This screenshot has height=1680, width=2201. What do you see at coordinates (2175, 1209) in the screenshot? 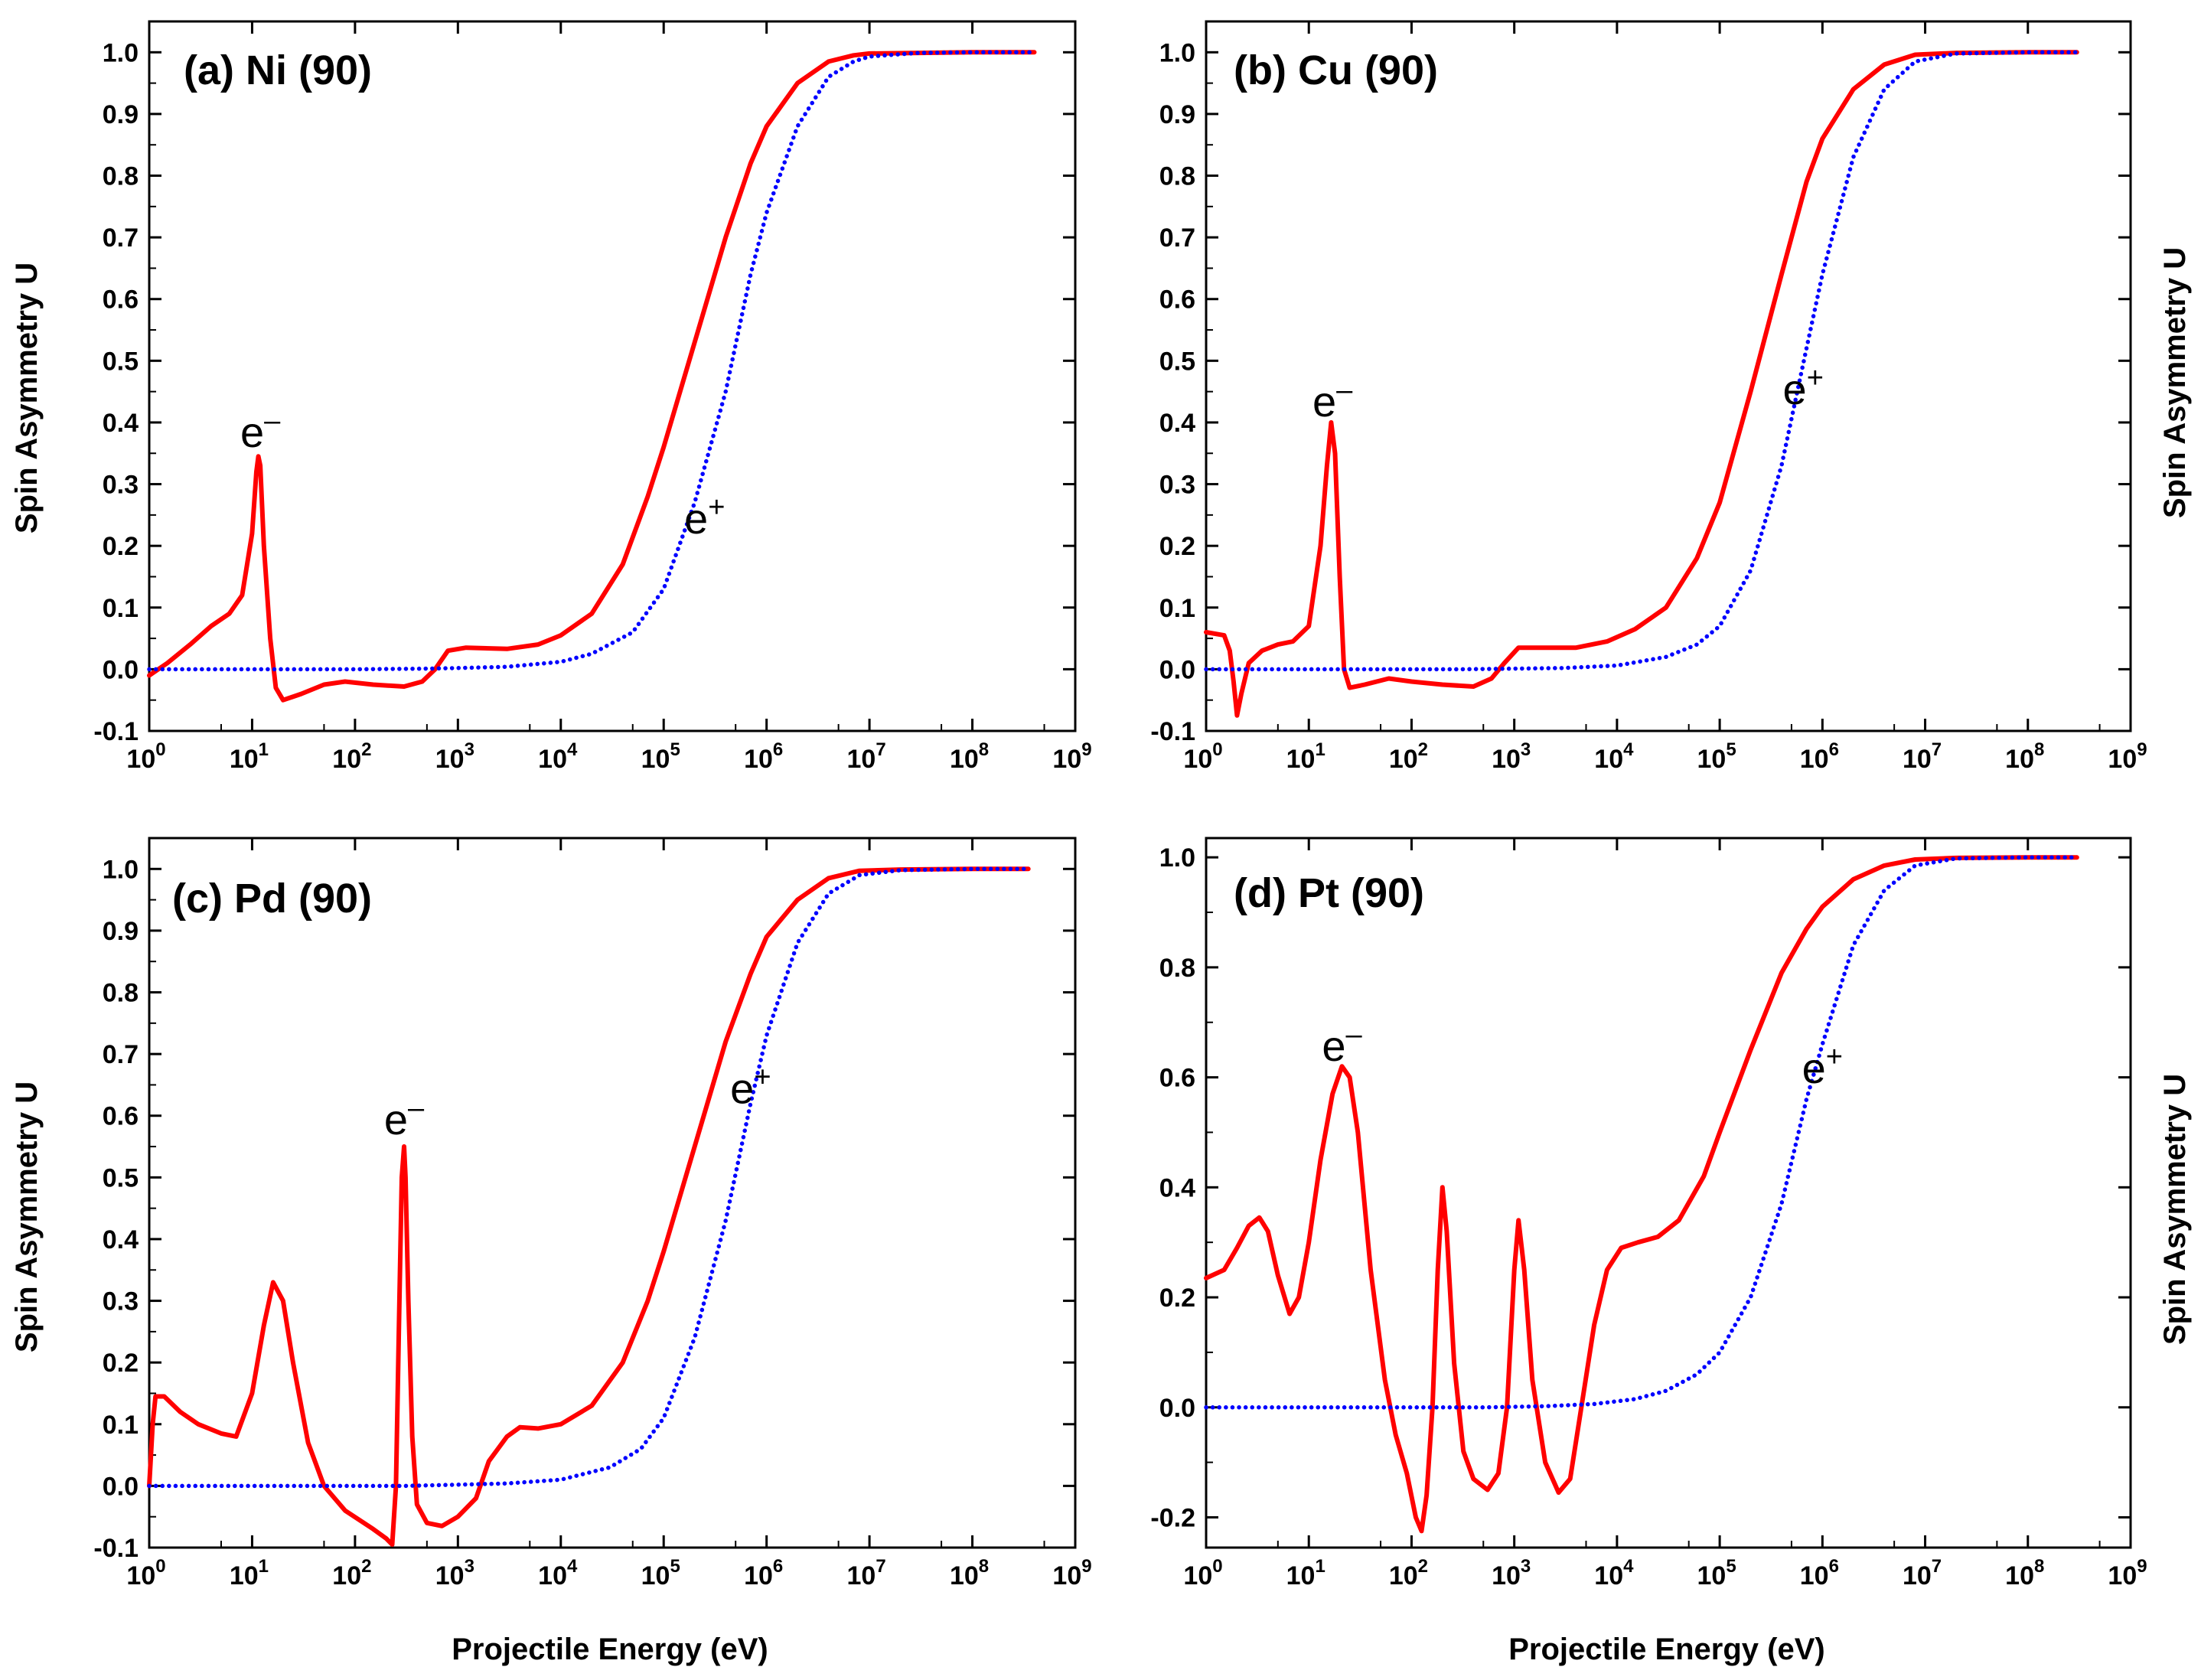
I see `ylabel-right-bottom: Spin Asymmetry U` at bounding box center [2175, 1209].